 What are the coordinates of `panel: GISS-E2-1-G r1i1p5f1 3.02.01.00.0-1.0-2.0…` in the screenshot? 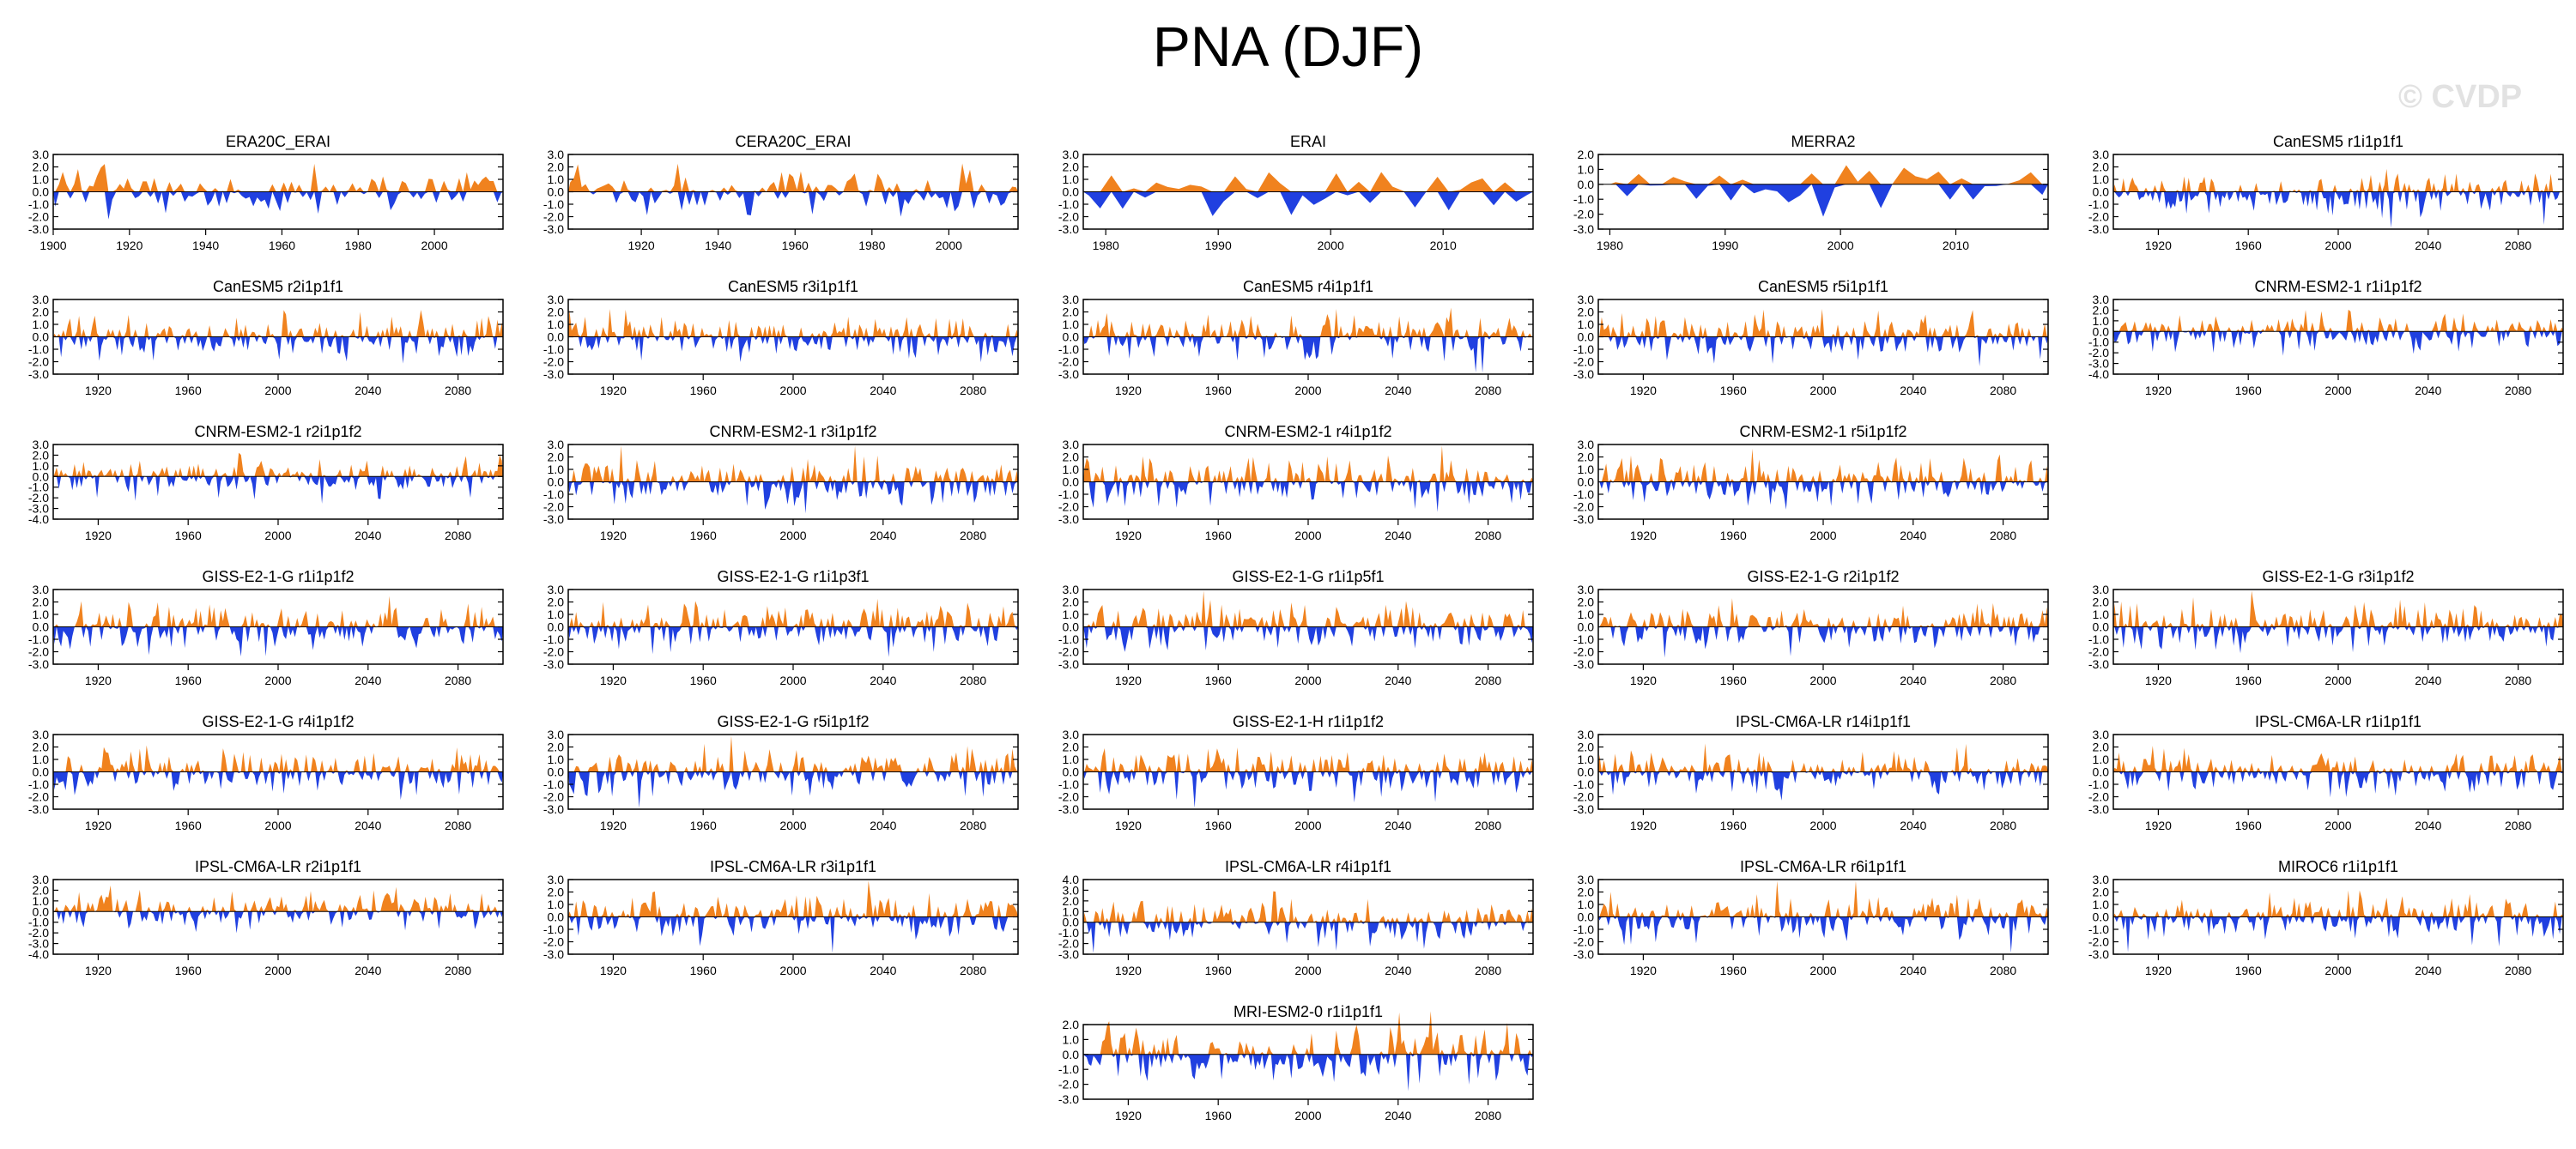 It's located at (1296, 627).